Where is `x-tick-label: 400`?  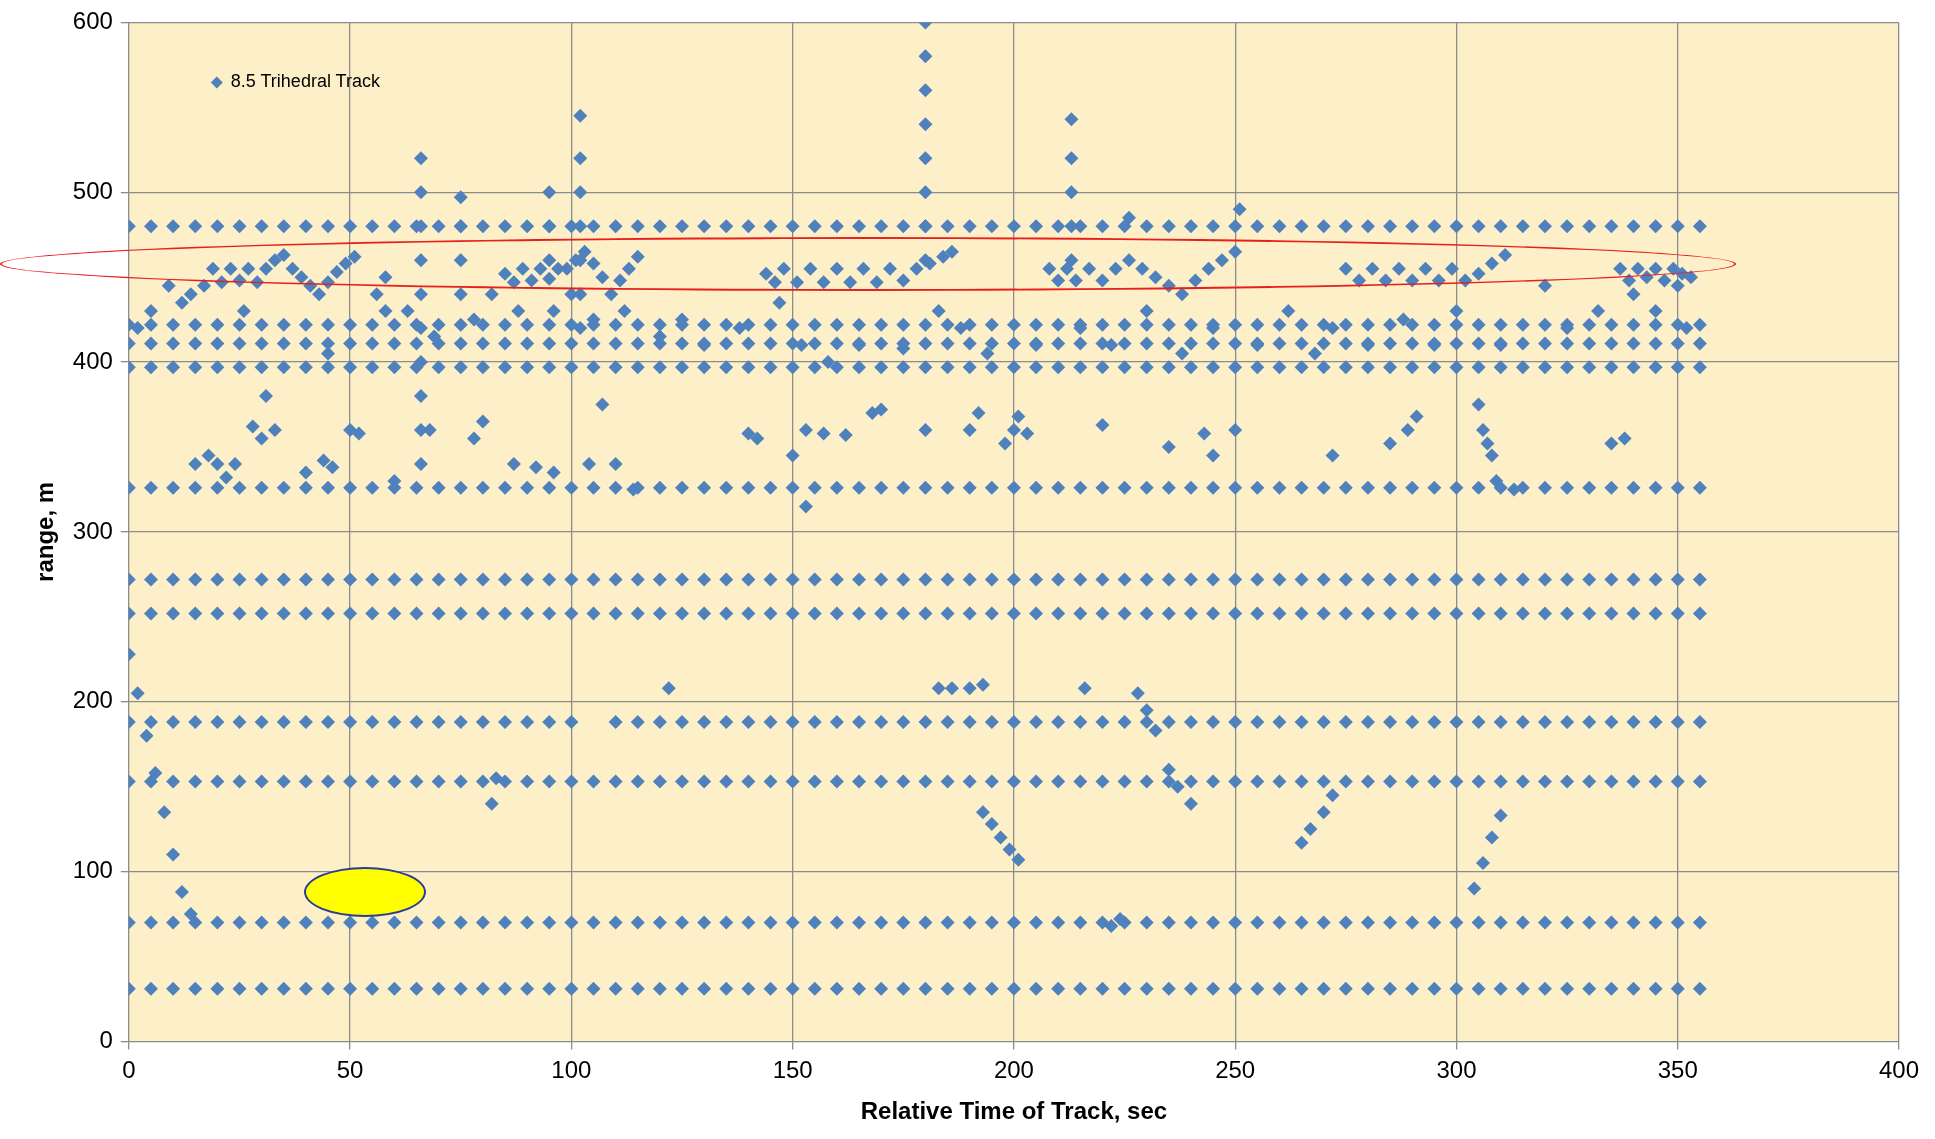 x-tick-label: 400 is located at coordinates (1899, 1070).